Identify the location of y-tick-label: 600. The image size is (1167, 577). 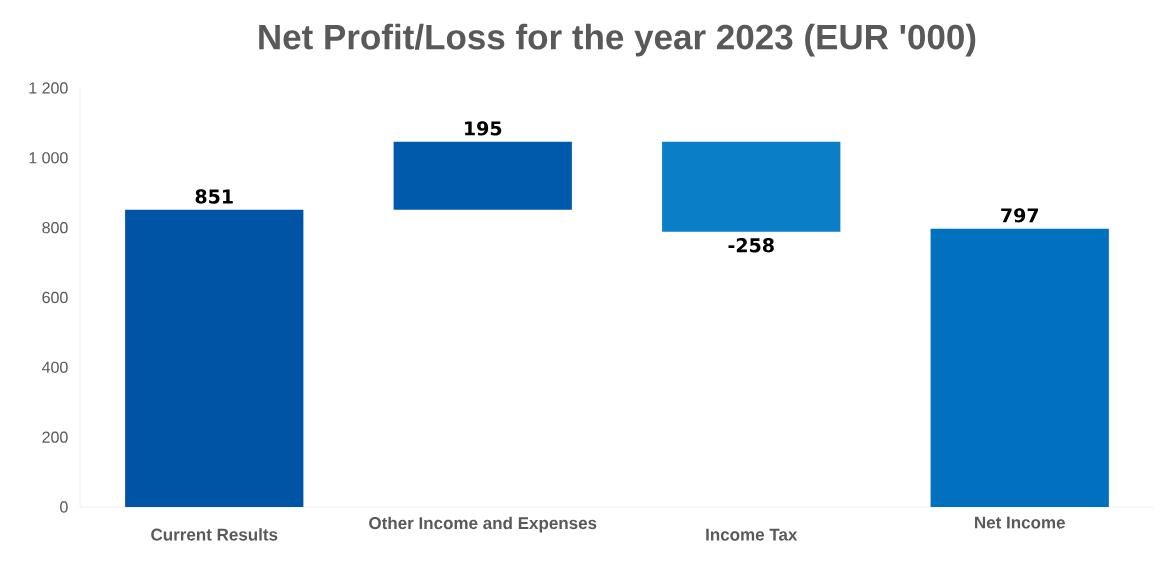
(55, 297).